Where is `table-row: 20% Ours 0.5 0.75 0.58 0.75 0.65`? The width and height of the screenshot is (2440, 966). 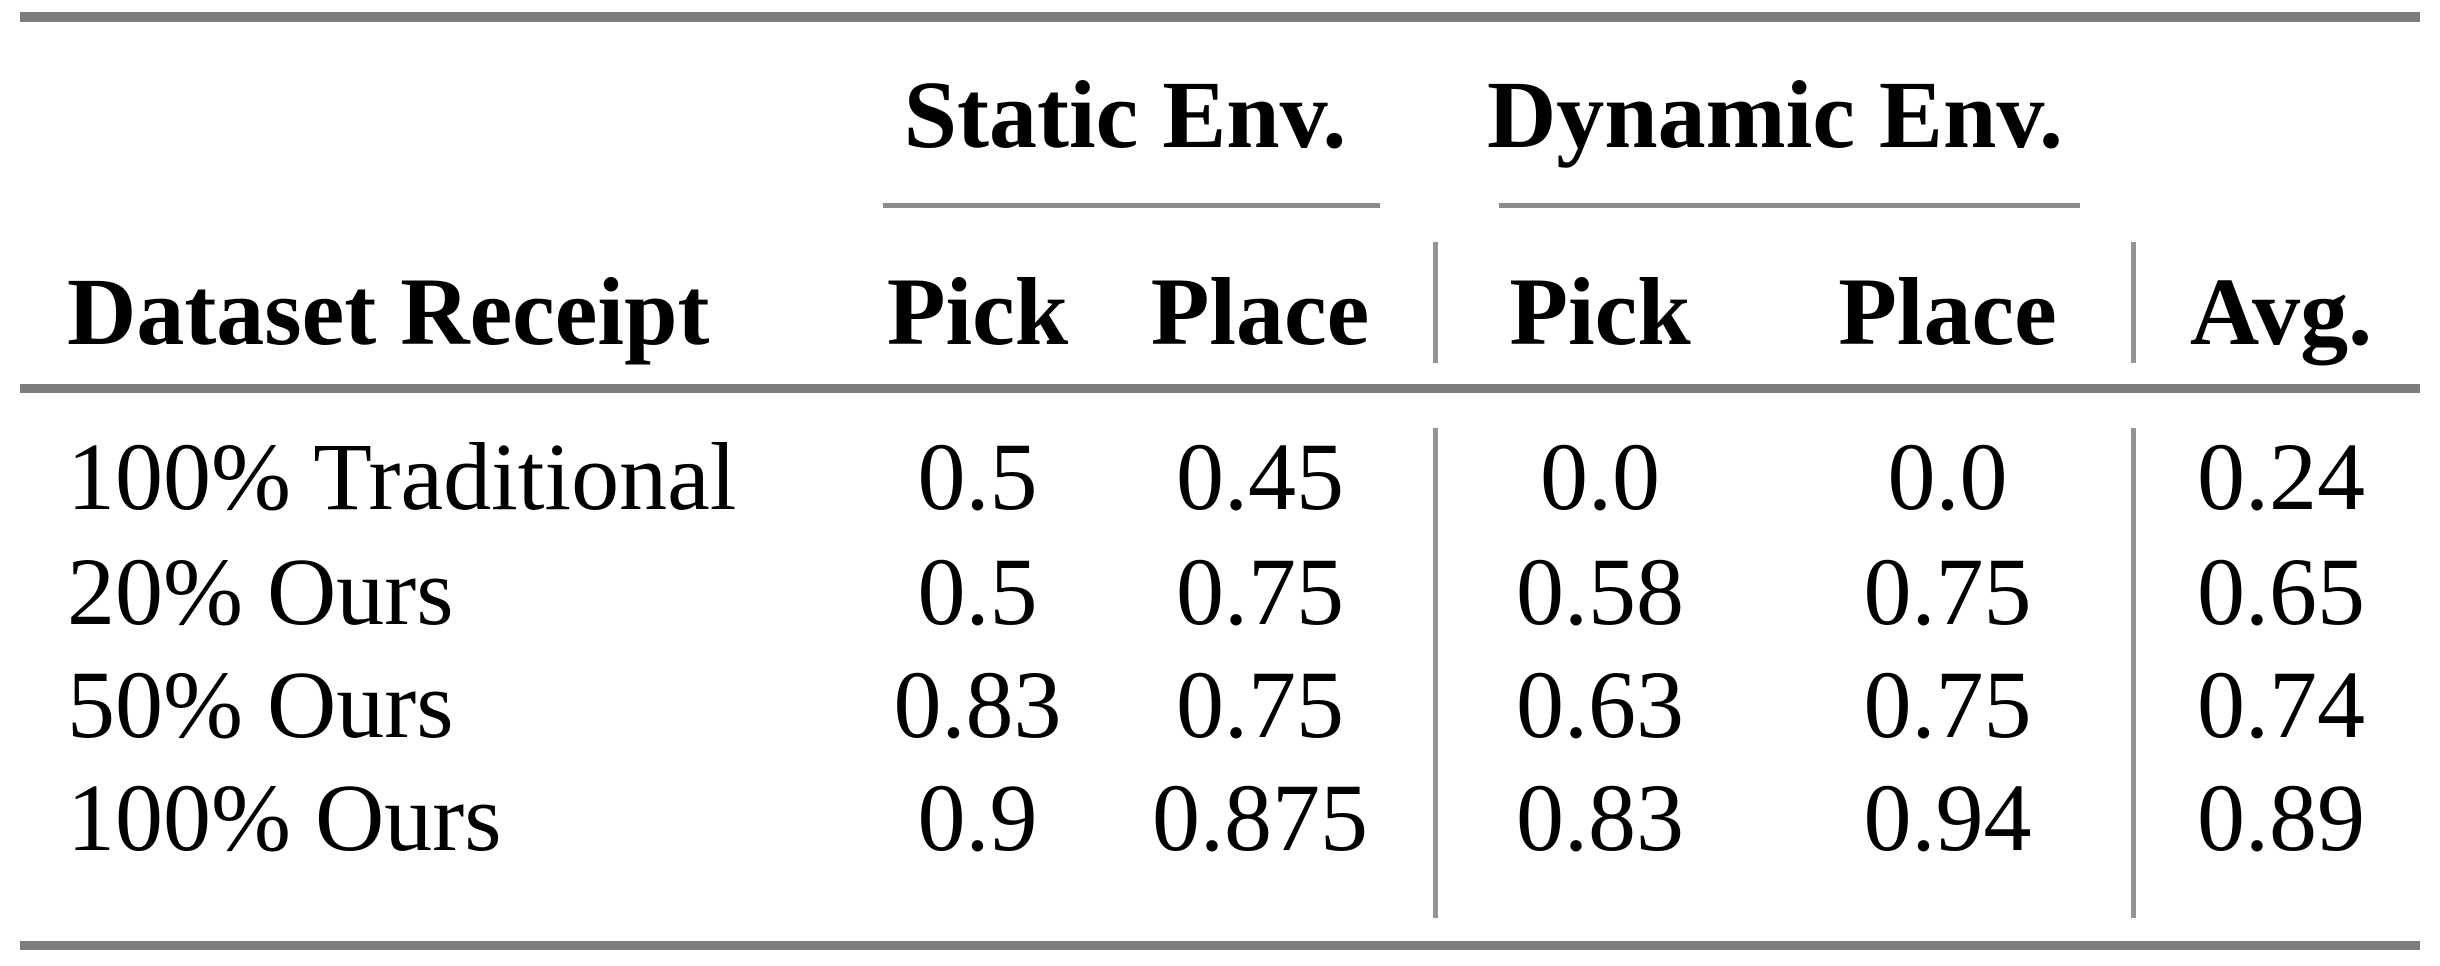 table-row: 20% Ours 0.5 0.75 0.58 0.75 0.65 is located at coordinates (1220, 592).